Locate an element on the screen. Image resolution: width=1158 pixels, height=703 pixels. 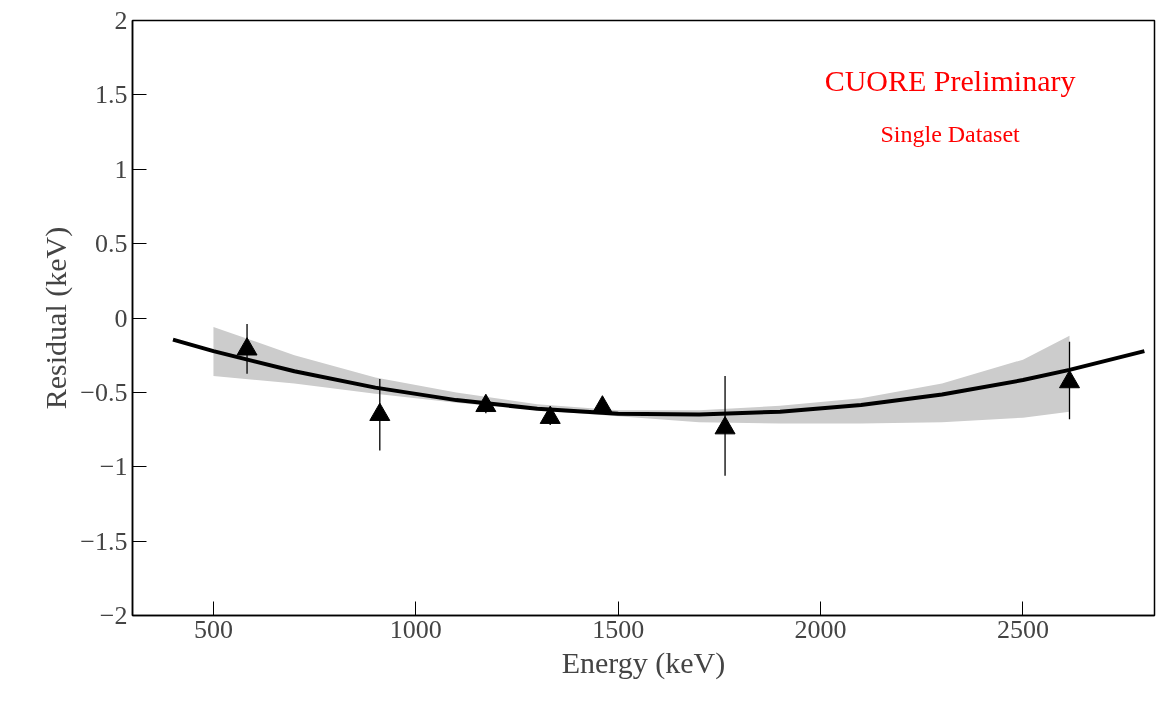
y-tick-label: 1.5 is located at coordinates (111, 95).